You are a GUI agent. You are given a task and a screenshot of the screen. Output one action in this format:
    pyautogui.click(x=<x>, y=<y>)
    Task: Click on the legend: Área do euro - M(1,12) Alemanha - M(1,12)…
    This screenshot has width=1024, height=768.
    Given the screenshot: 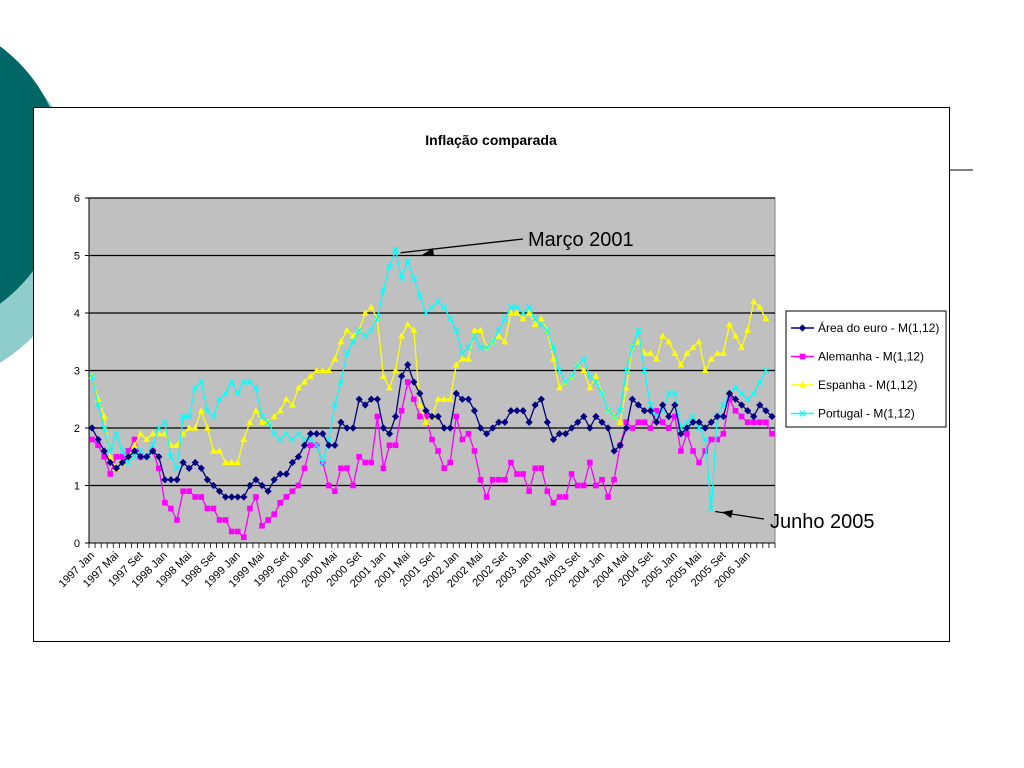 What is the action you would take?
    pyautogui.click(x=866, y=369)
    